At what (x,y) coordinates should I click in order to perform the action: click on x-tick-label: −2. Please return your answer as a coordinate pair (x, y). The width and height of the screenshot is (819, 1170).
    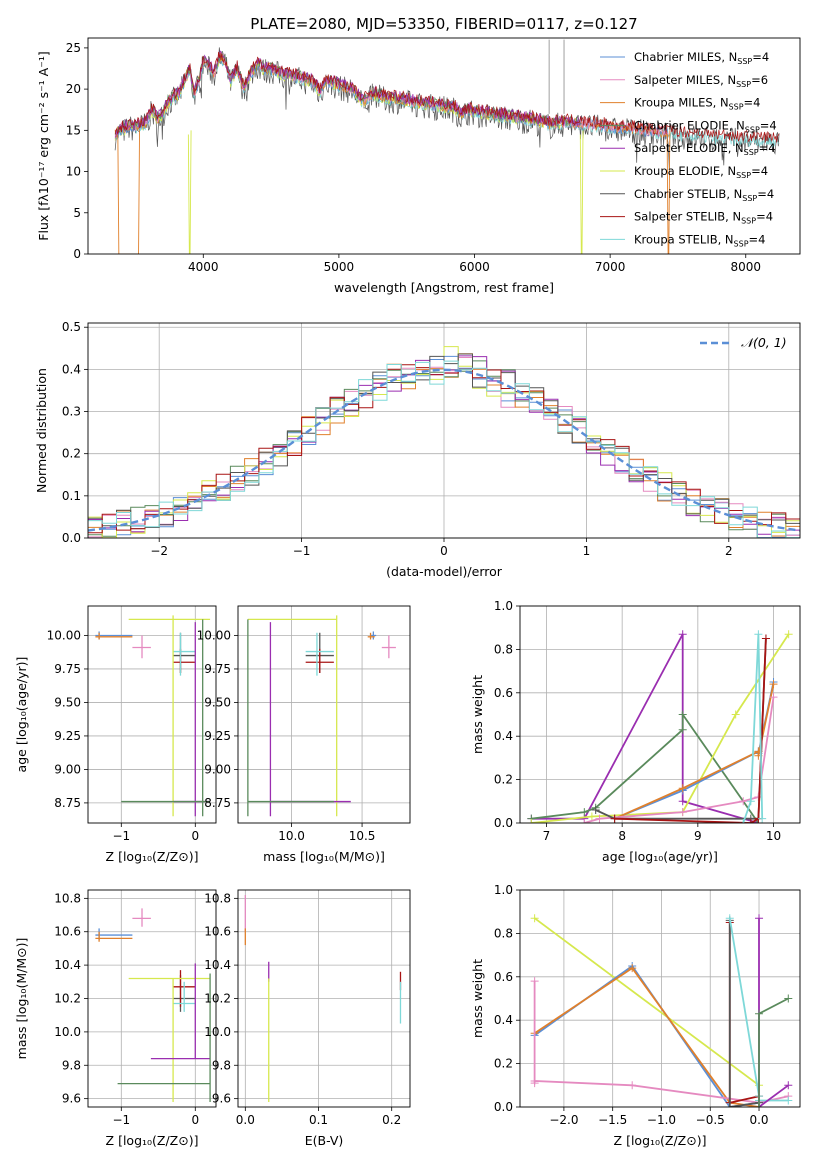
    Looking at the image, I should click on (159, 551).